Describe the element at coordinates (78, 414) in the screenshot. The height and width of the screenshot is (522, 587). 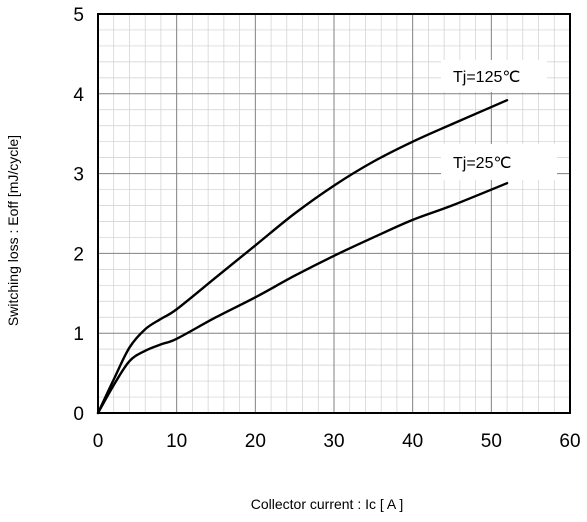
I see `y-tick-label: 0` at that location.